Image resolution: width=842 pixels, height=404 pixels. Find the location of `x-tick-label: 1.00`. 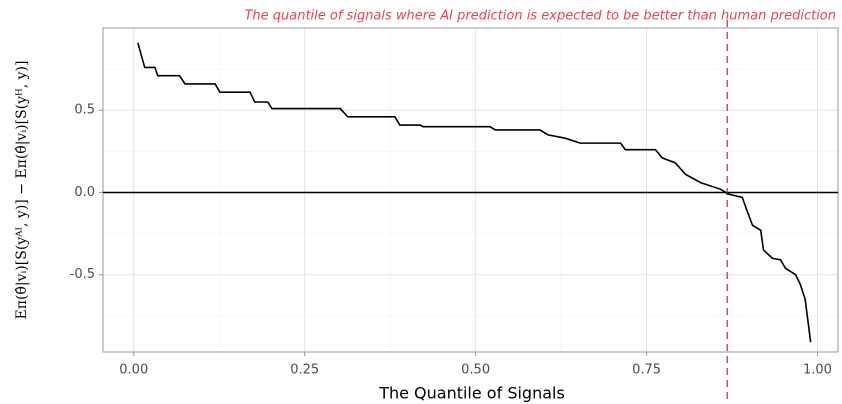

x-tick-label: 1.00 is located at coordinates (817, 370).